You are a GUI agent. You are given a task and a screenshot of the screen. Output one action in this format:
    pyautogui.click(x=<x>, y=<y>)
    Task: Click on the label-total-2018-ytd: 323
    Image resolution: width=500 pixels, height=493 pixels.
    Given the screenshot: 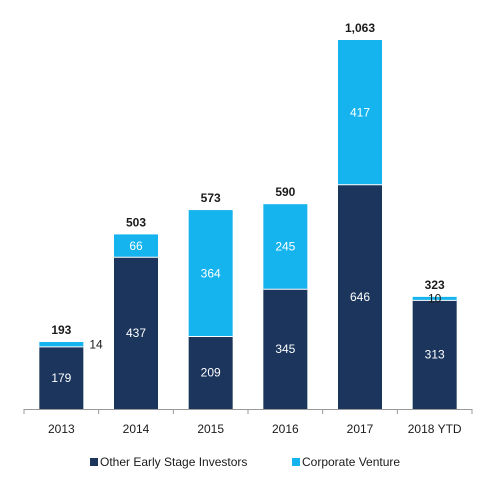 What is the action you would take?
    pyautogui.click(x=435, y=285)
    